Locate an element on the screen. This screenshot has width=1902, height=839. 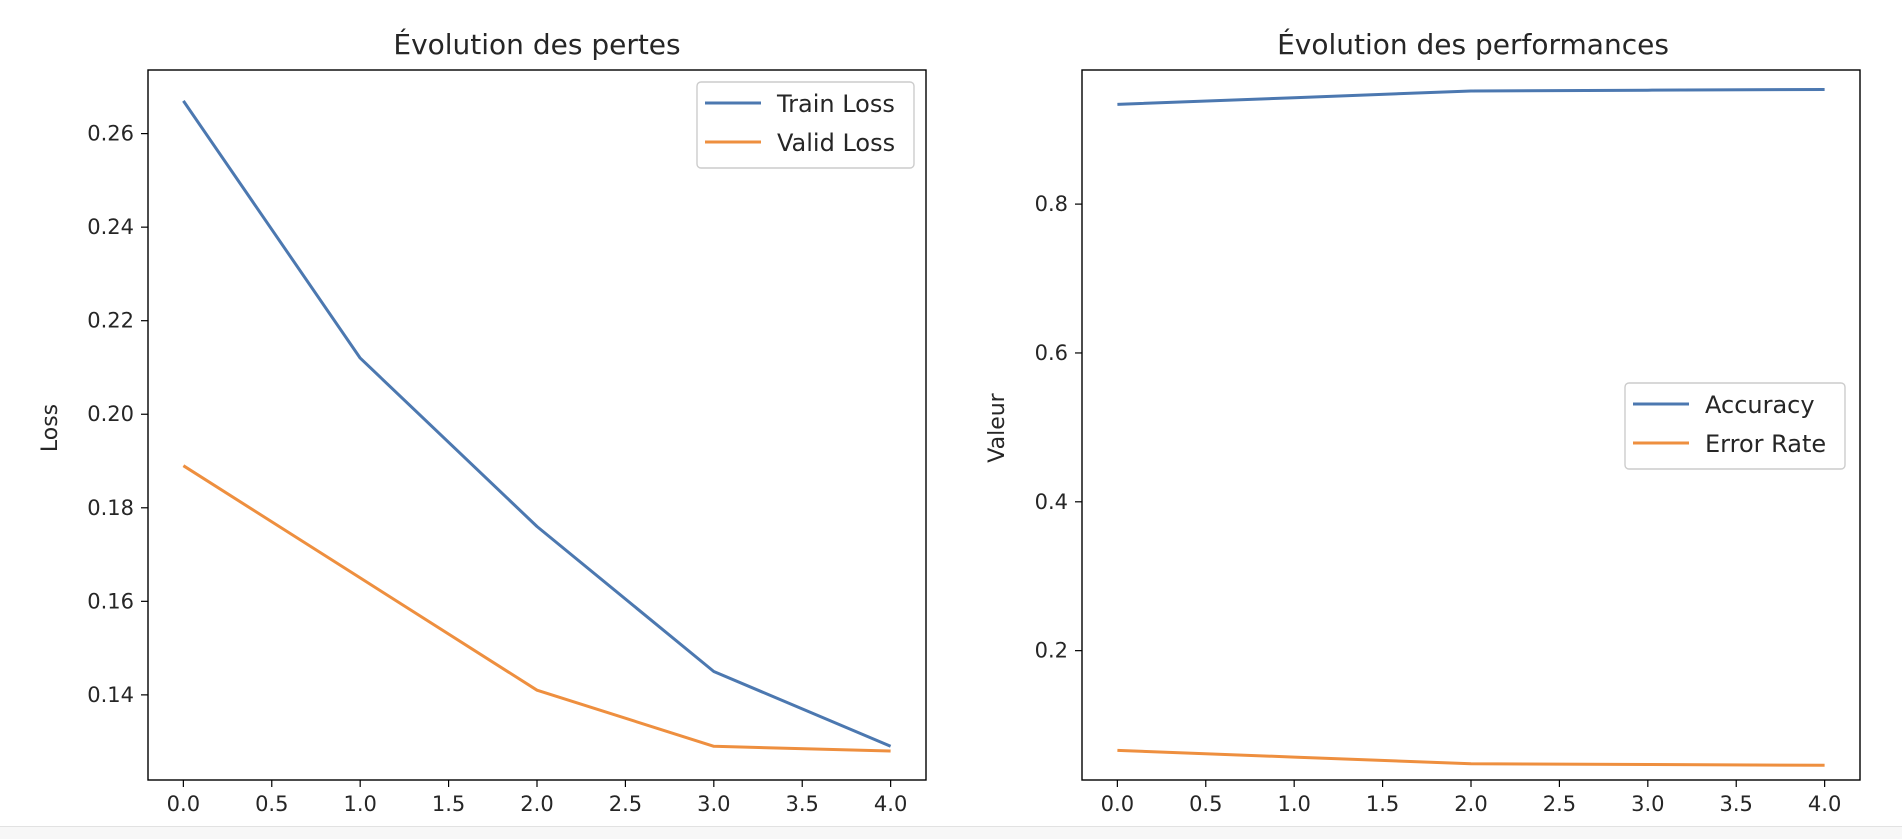
y-tick-label: 0.2 is located at coordinates (1051, 651).